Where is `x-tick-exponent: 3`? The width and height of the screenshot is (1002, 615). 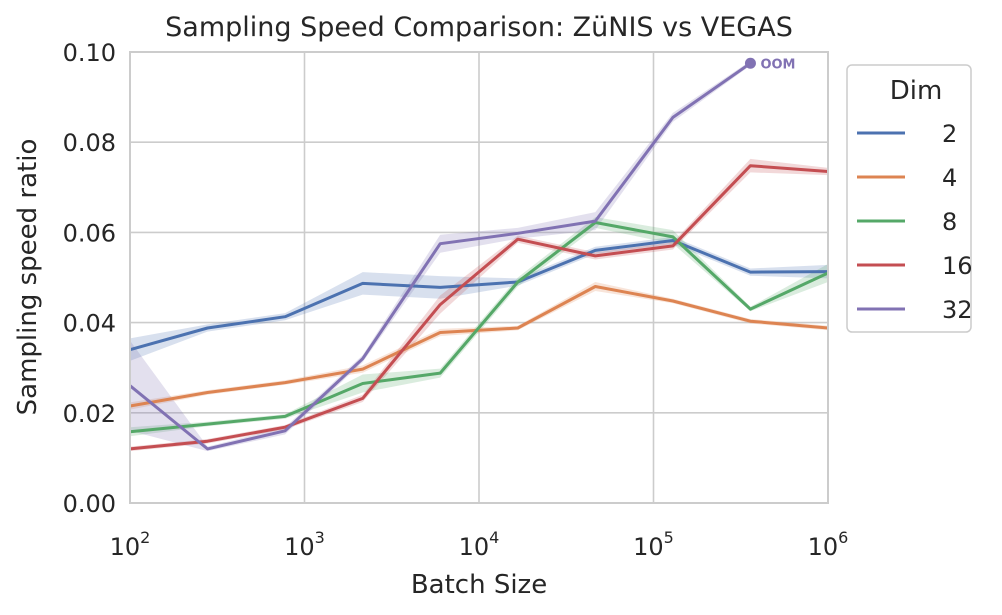
x-tick-exponent: 3 is located at coordinates (320, 537).